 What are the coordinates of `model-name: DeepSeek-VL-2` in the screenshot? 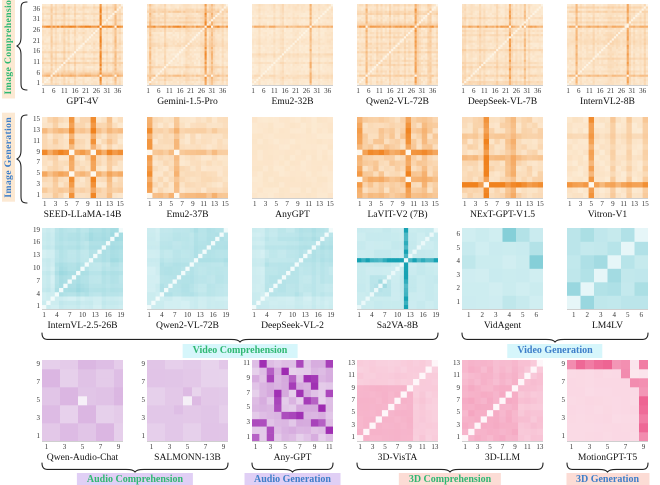 It's located at (292, 325).